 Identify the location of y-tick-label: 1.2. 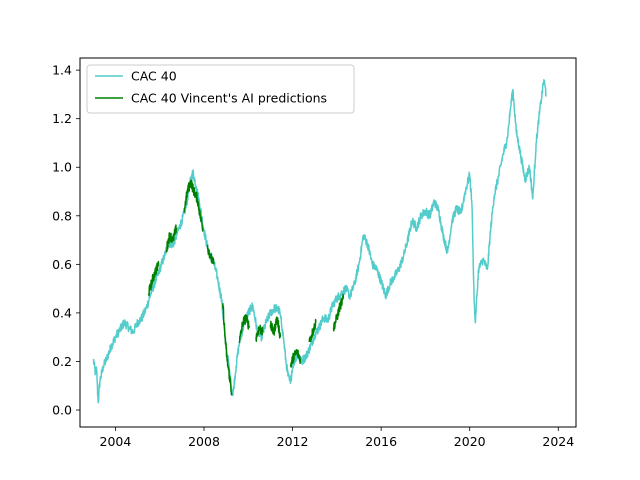
(62, 118).